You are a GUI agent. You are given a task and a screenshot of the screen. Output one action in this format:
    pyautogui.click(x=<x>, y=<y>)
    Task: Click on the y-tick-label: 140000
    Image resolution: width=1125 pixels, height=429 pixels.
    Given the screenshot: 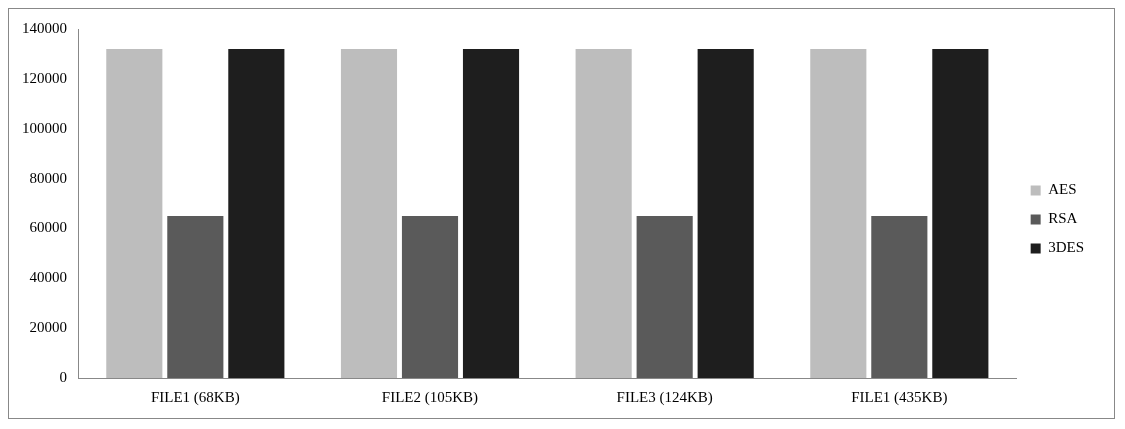 What is the action you would take?
    pyautogui.click(x=44, y=27)
    